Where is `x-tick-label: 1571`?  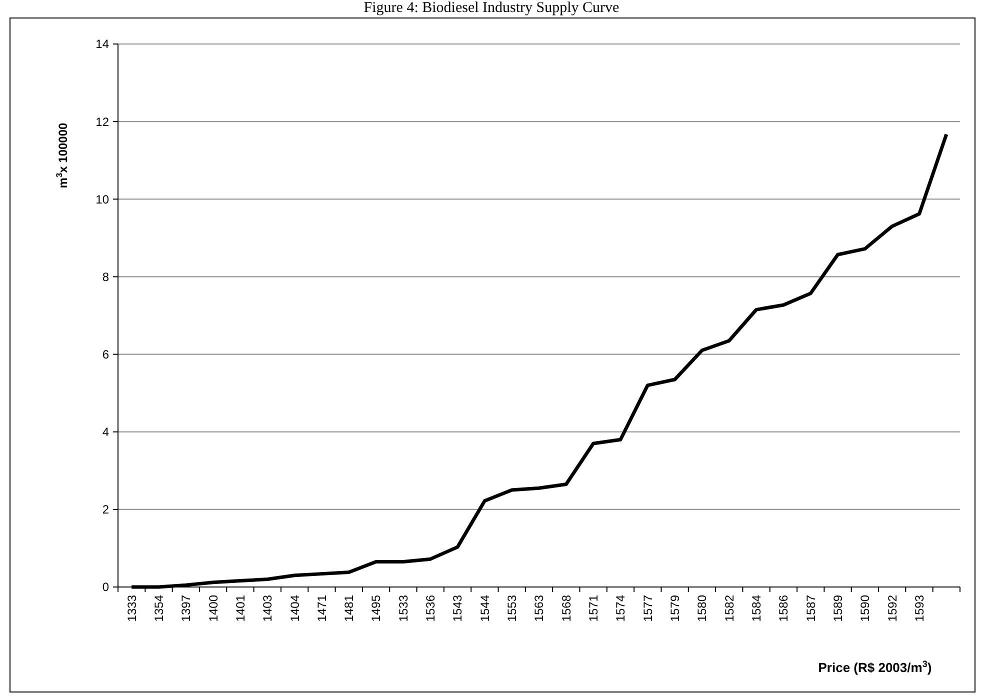 x-tick-label: 1571 is located at coordinates (593, 608).